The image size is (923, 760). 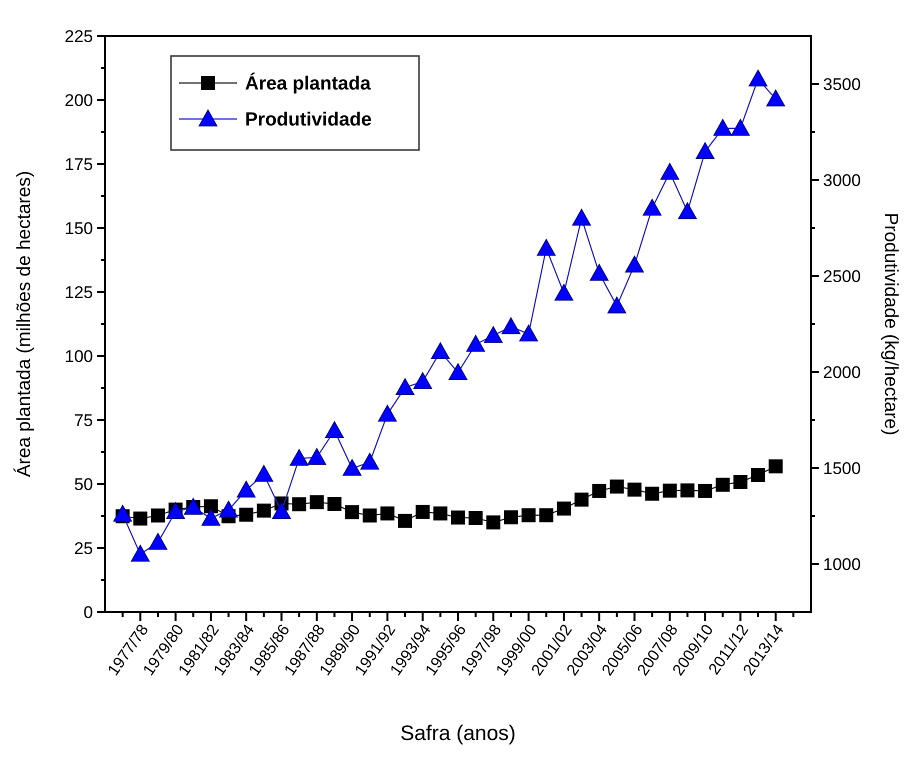 I want to click on y-tick-label: 225, so click(x=78, y=36).